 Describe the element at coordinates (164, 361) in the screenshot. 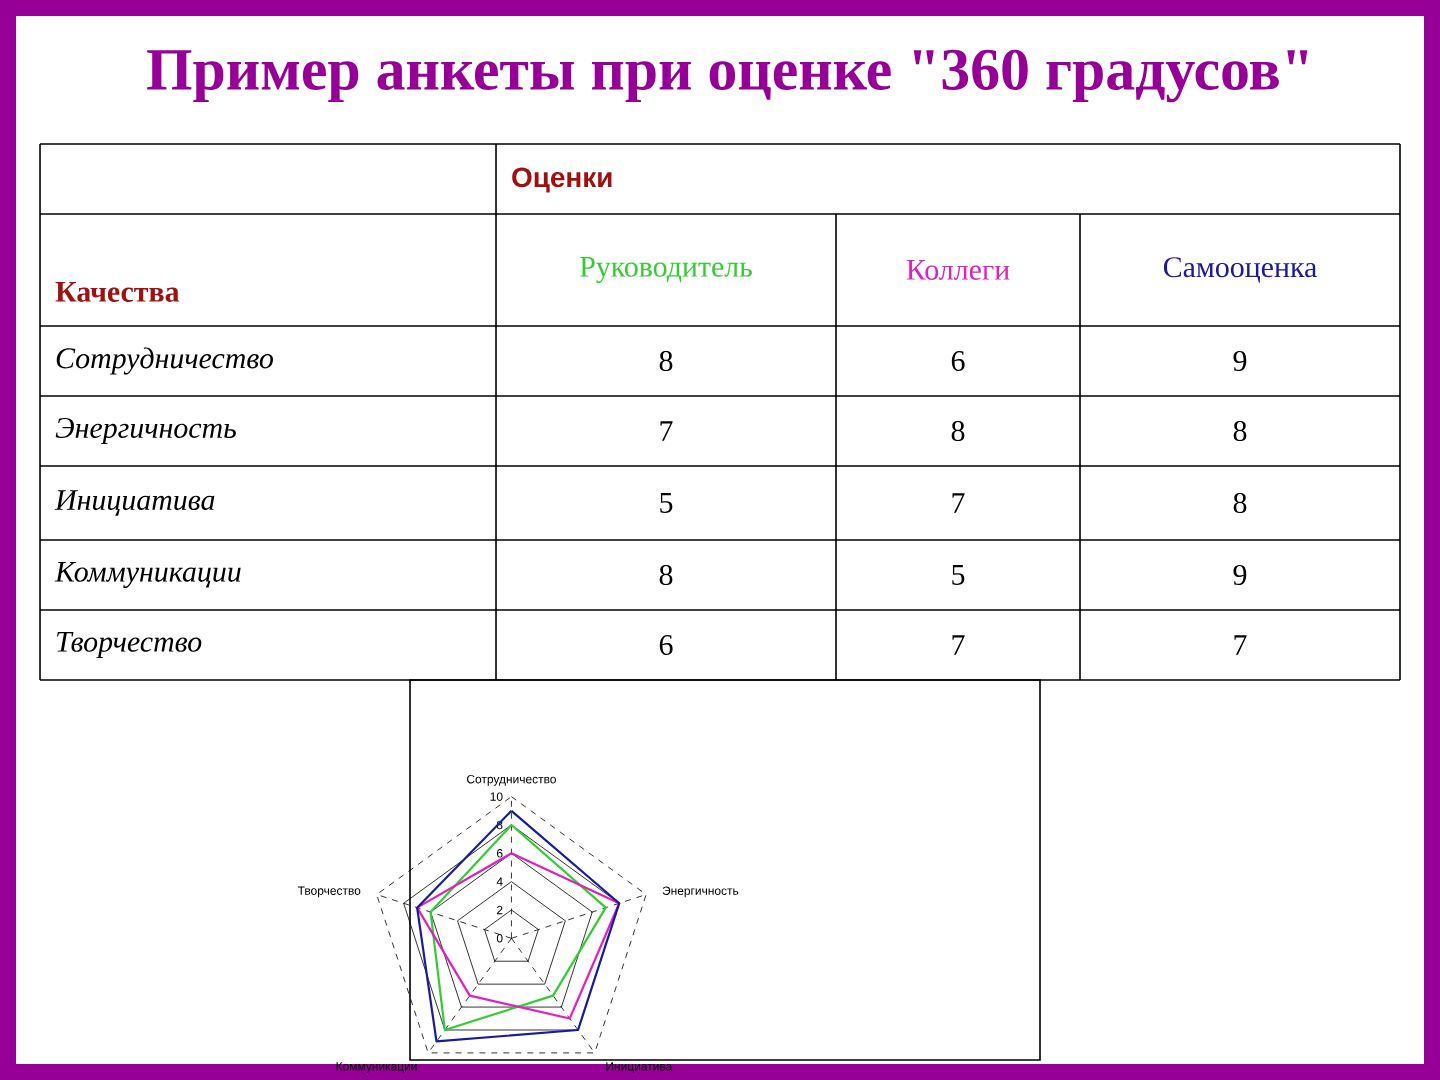

I see `category-label: Сотрудничество` at that location.